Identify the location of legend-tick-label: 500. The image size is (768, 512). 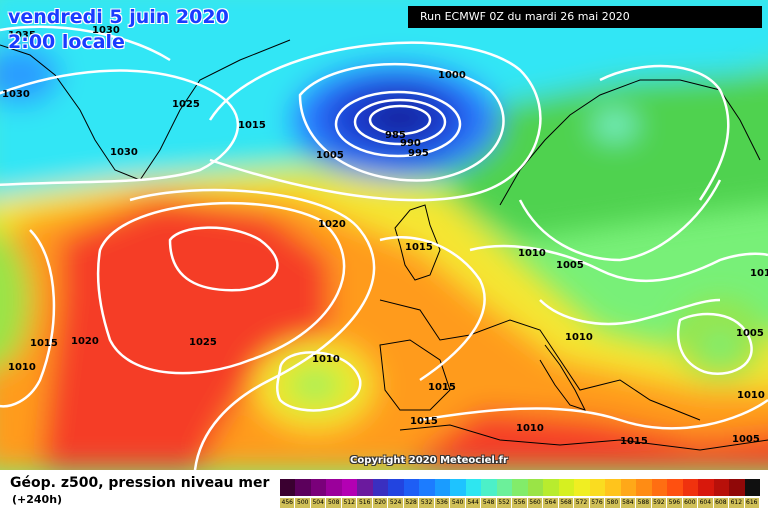
(302, 503).